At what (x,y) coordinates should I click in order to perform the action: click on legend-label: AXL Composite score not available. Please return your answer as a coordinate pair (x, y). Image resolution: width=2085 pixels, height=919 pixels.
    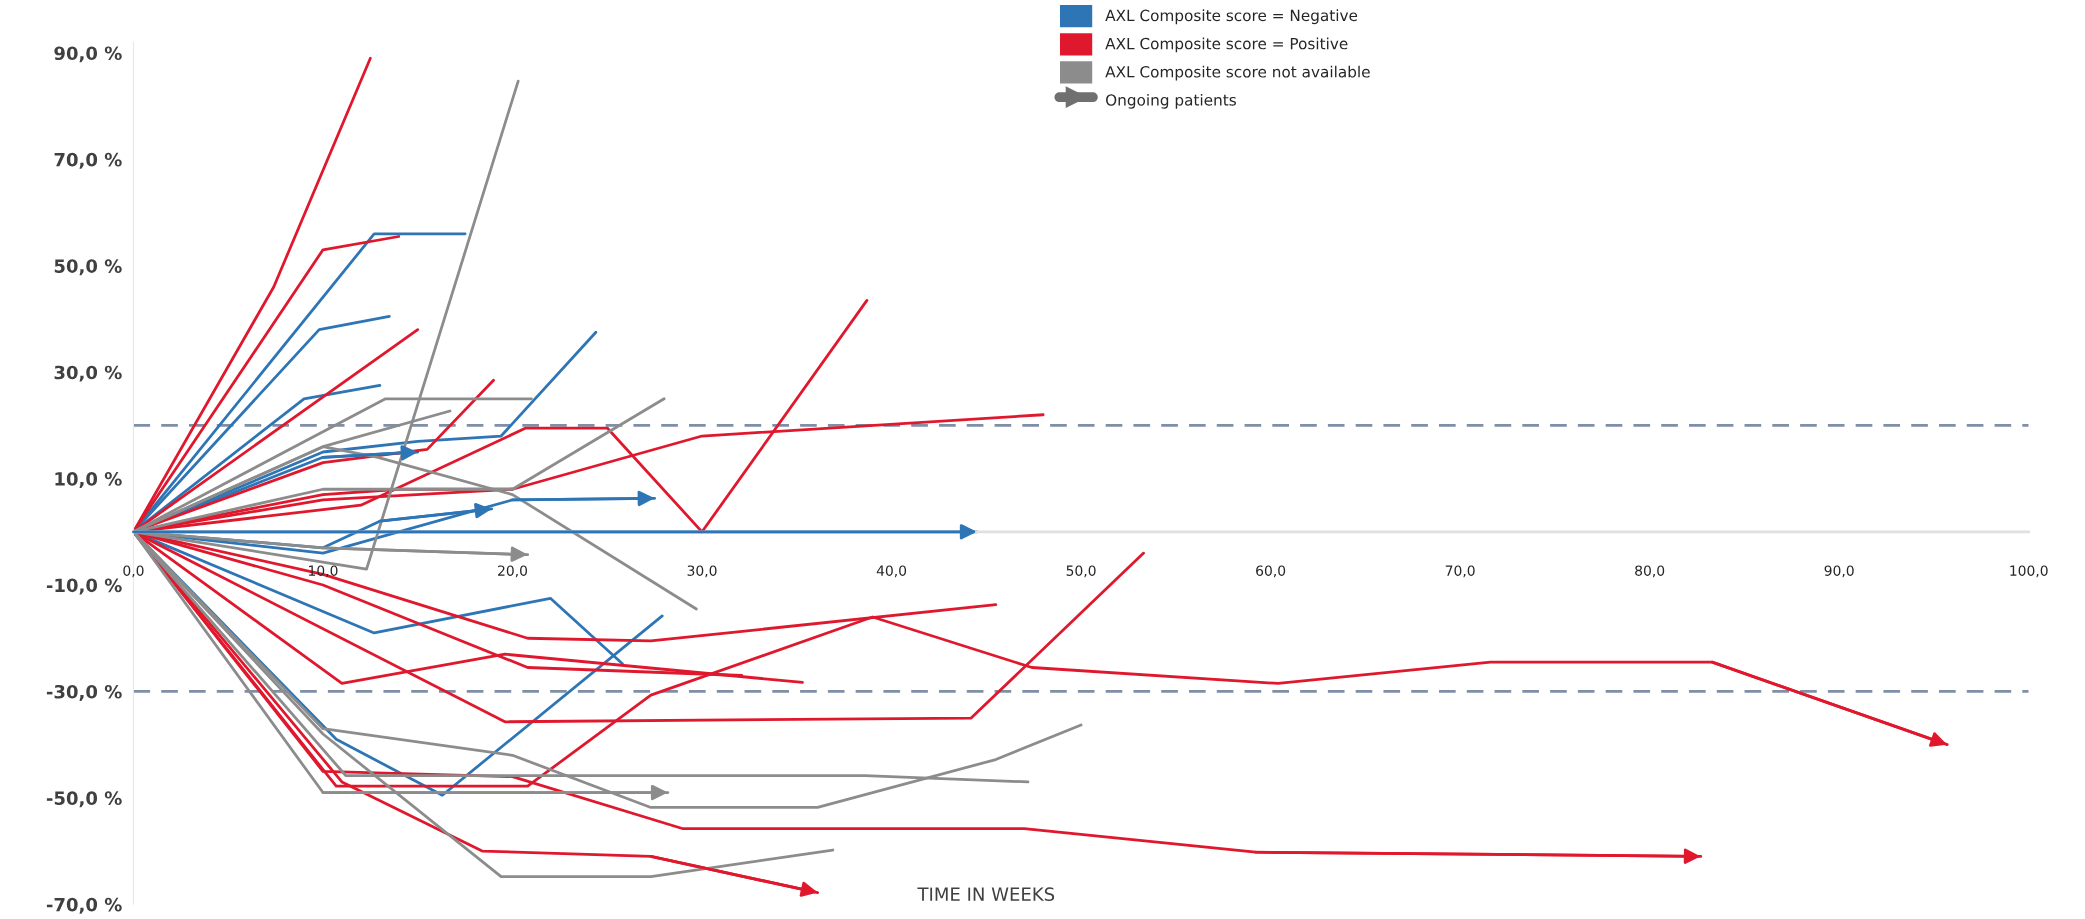
    Looking at the image, I should click on (1237, 73).